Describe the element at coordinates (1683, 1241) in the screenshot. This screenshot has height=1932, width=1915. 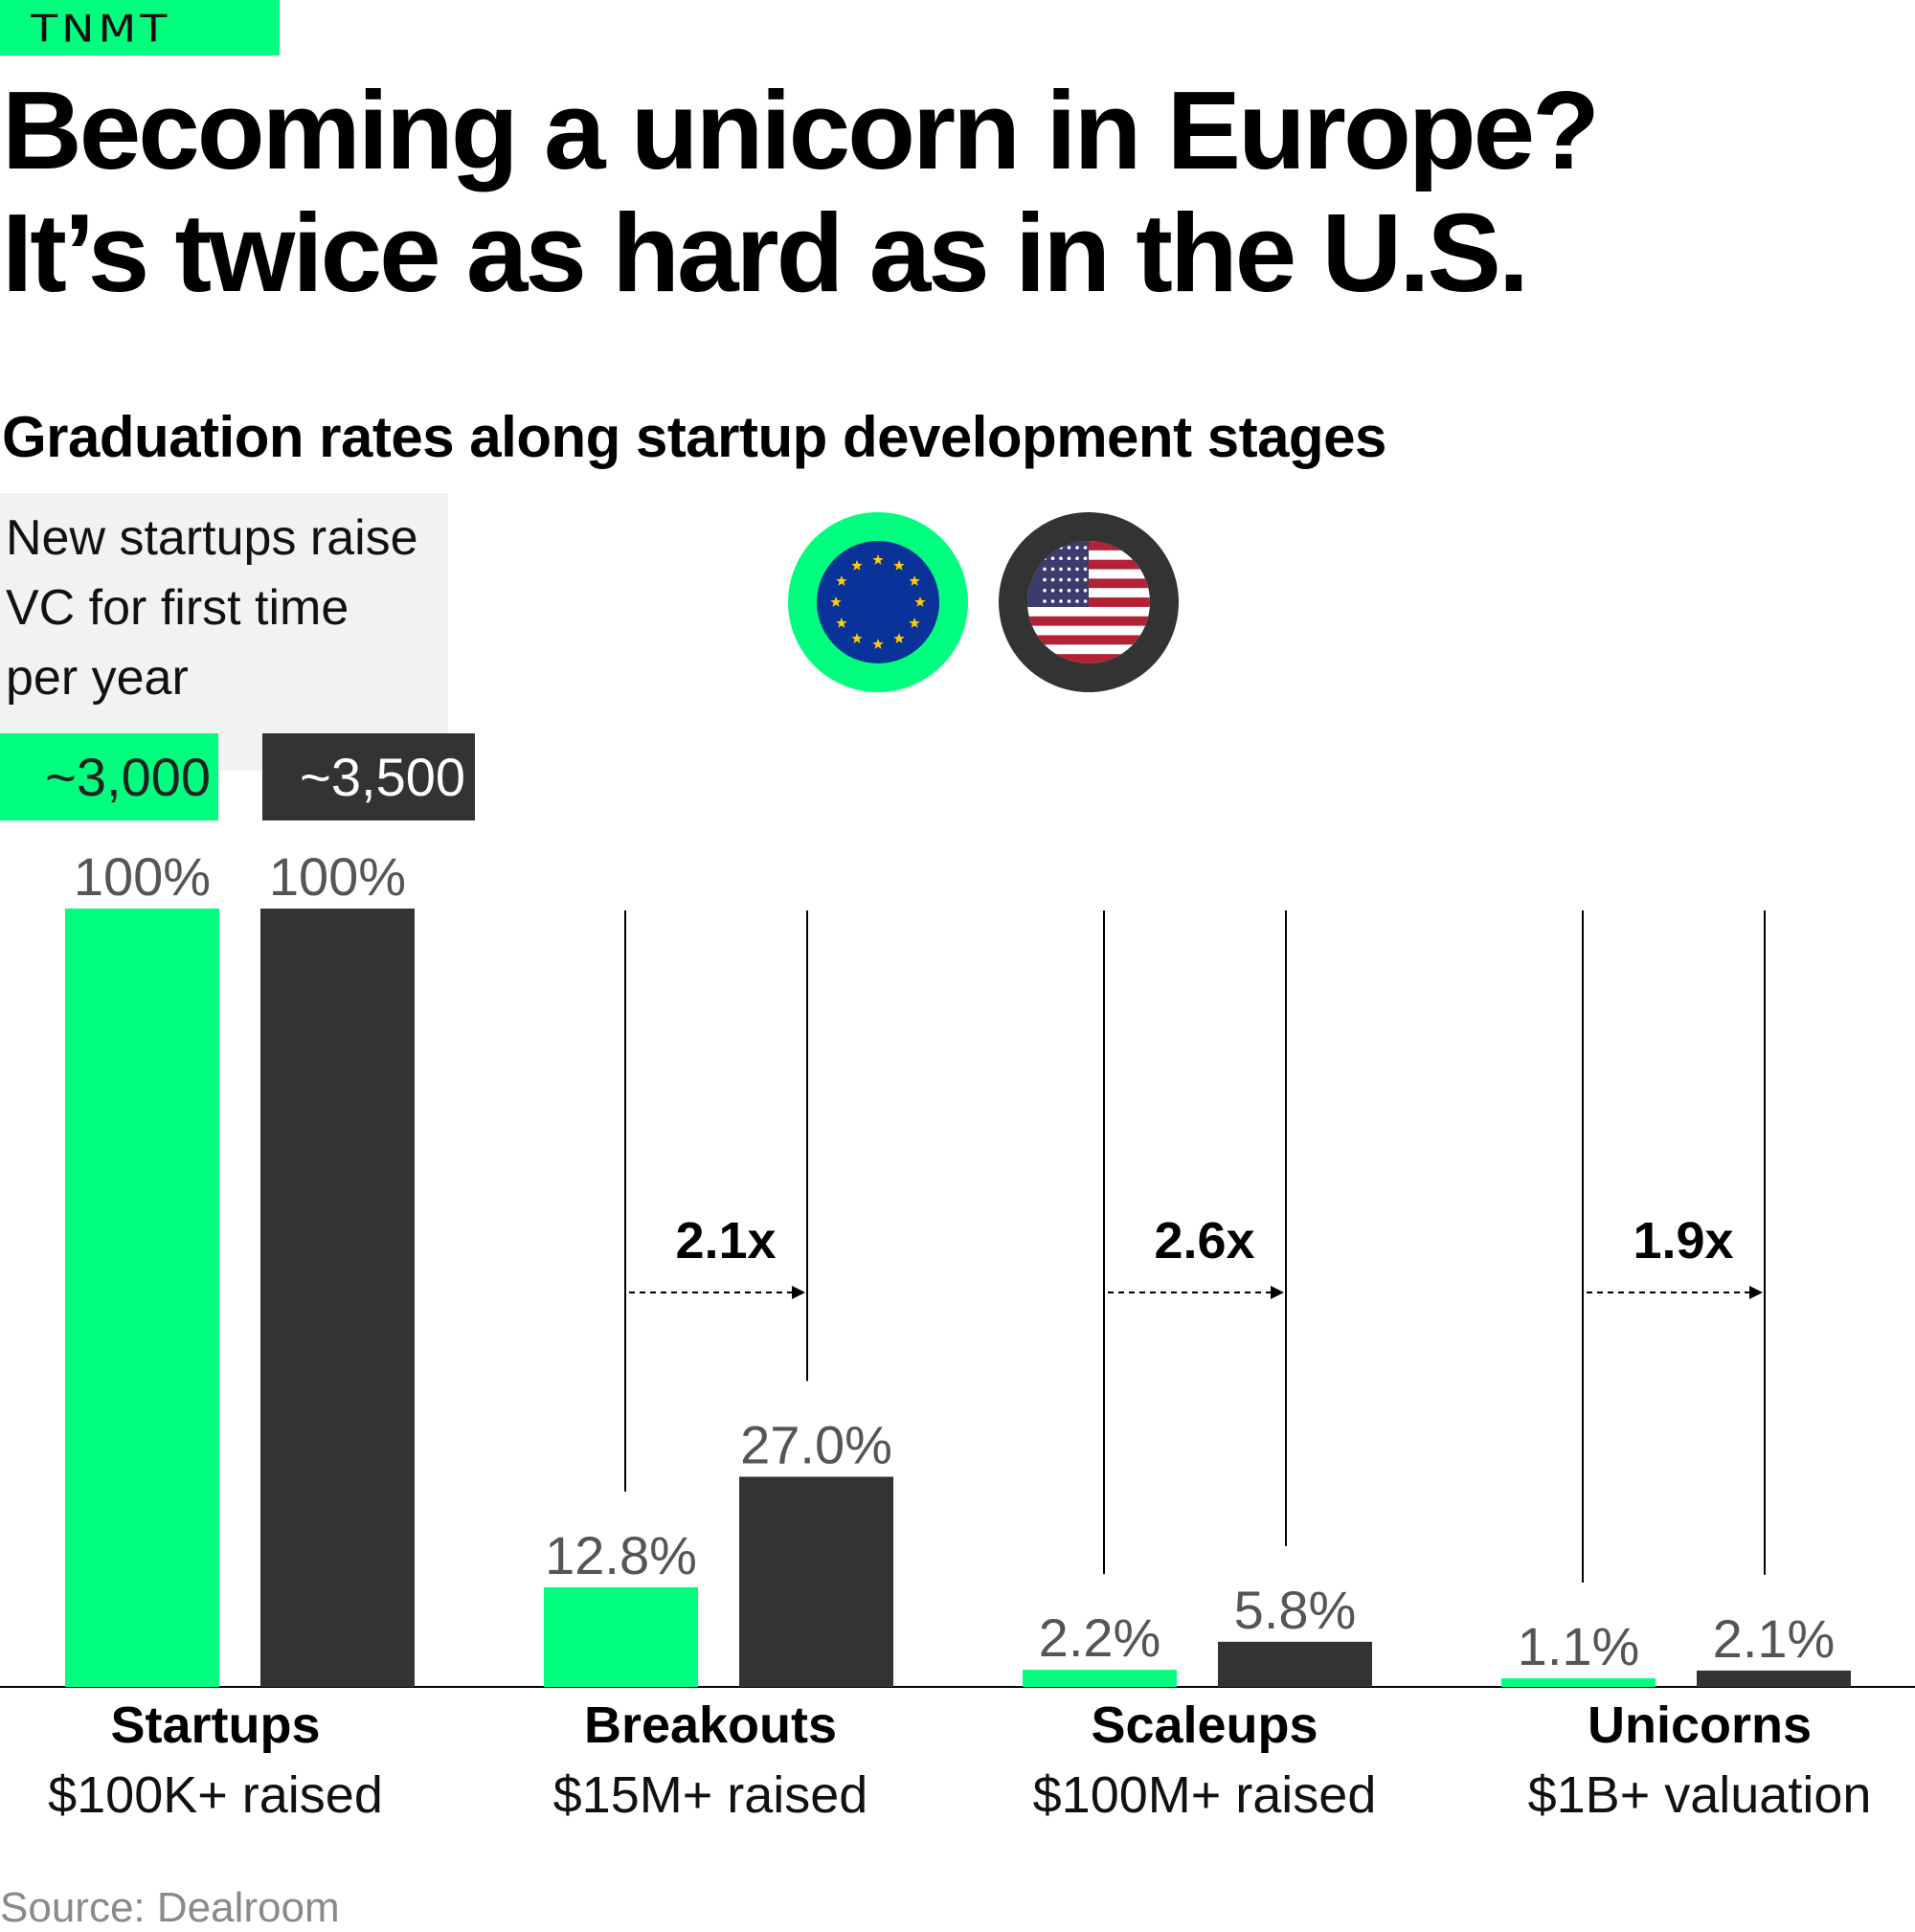
I see `ratio-label: 1.9x` at that location.